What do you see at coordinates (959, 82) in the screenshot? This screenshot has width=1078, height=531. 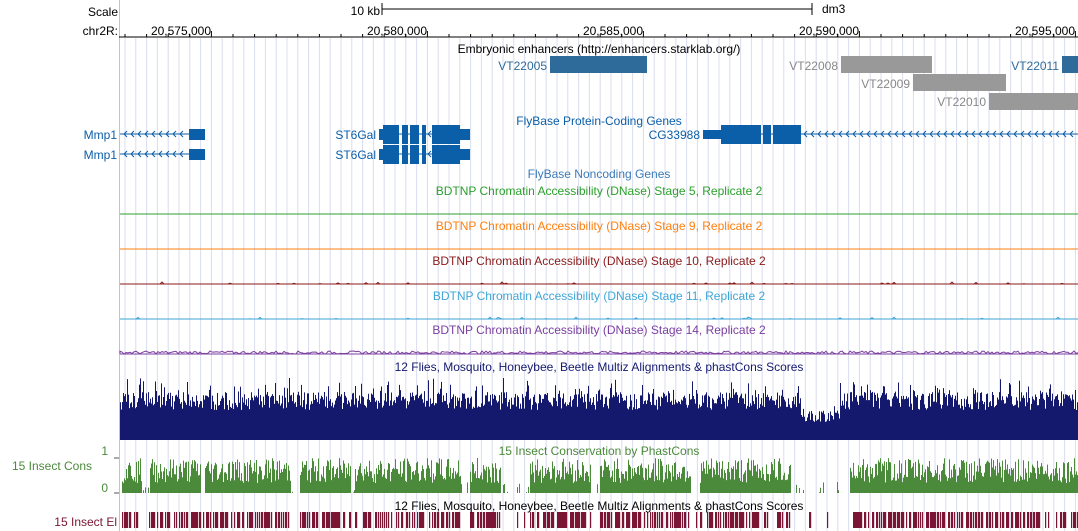 I see `enhancer-vt22009-feature` at bounding box center [959, 82].